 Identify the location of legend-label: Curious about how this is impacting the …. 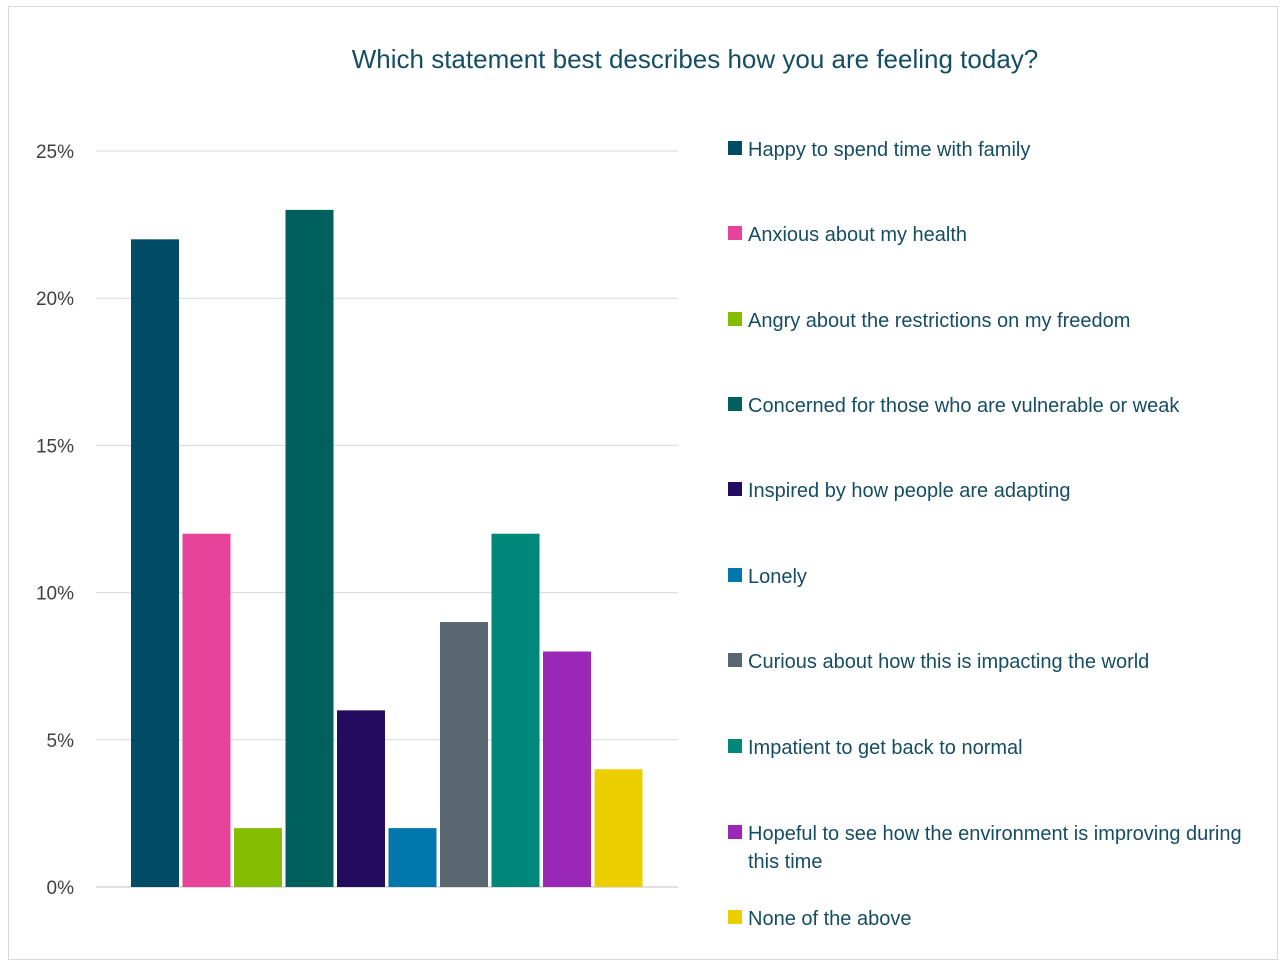
(949, 662).